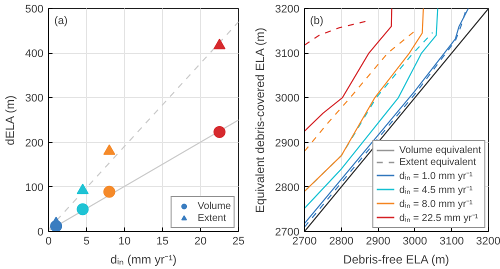  What do you see at coordinates (437, 162) in the screenshot?
I see `legend-label: Extent equivalent` at bounding box center [437, 162].